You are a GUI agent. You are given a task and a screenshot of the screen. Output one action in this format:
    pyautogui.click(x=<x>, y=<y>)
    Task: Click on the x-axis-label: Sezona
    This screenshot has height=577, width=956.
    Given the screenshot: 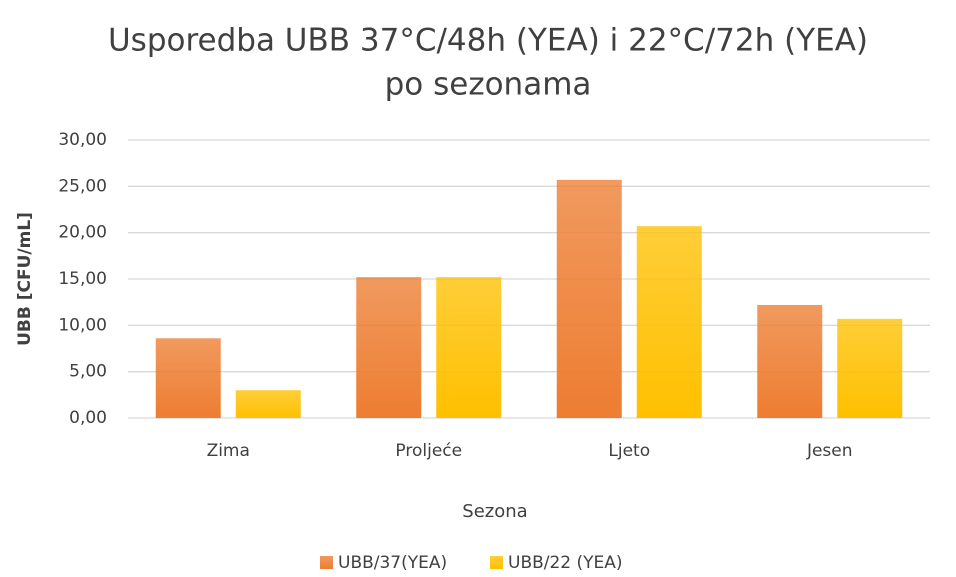 What is the action you would take?
    pyautogui.click(x=494, y=511)
    